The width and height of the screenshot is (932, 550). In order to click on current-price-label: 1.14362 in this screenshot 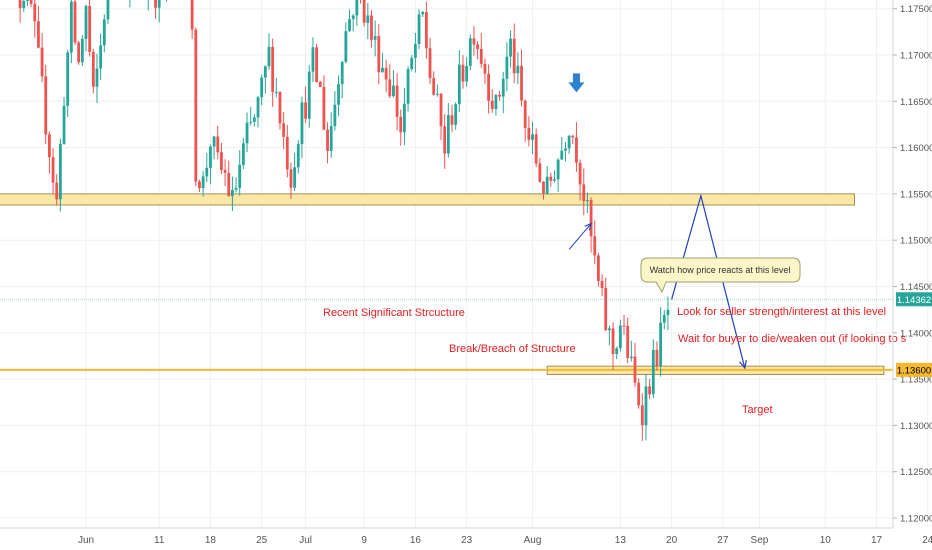, I will do `click(914, 300)`.